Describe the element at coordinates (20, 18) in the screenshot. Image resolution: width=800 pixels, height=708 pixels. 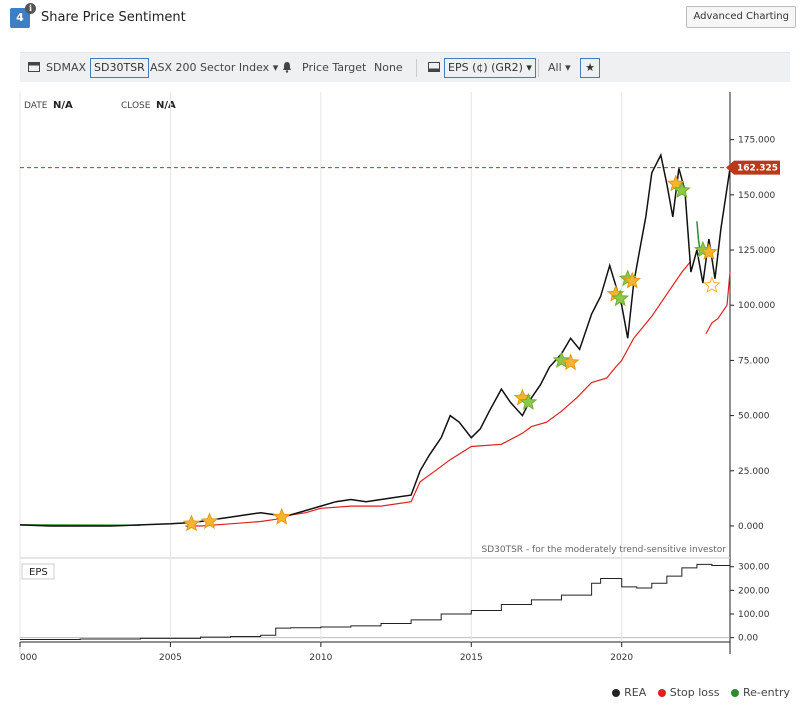
I see `widget-number-badge: 4` at that location.